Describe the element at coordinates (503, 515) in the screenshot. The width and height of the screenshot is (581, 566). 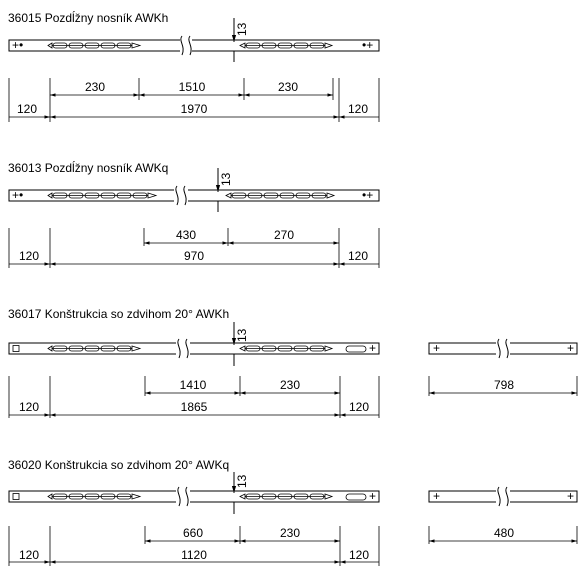
I see `side-piece: + + 480` at that location.